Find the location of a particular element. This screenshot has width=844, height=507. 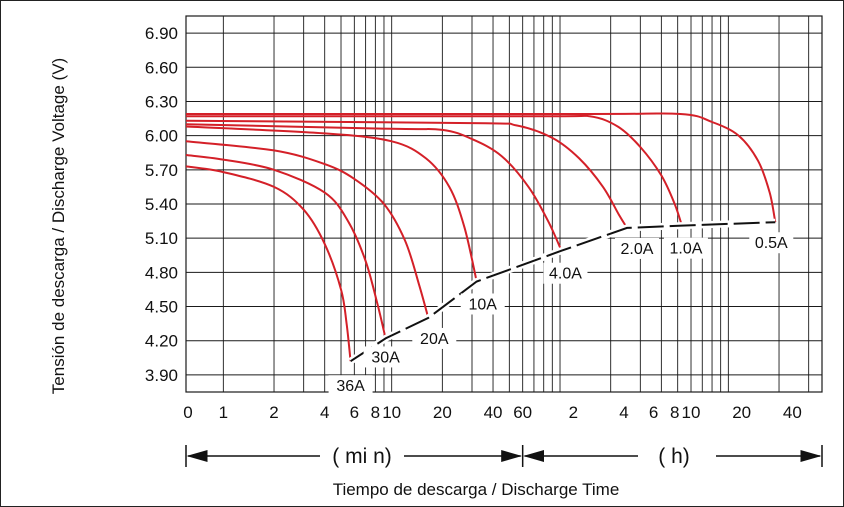

curve-1-0A is located at coordinates (434, 170).